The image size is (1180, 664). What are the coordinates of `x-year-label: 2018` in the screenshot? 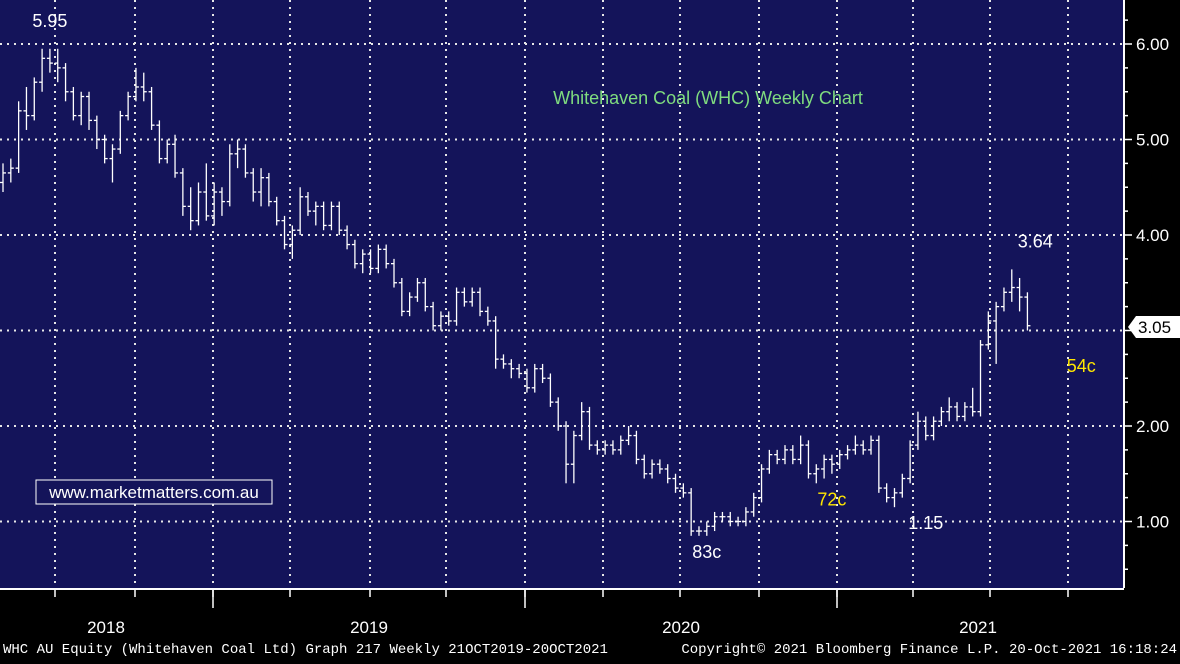 It's located at (106, 627).